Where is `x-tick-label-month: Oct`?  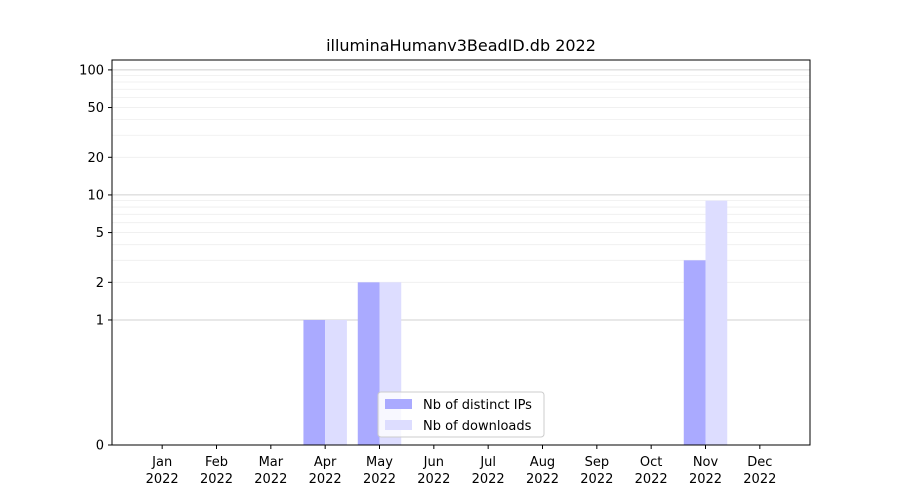 x-tick-label-month: Oct is located at coordinates (651, 462).